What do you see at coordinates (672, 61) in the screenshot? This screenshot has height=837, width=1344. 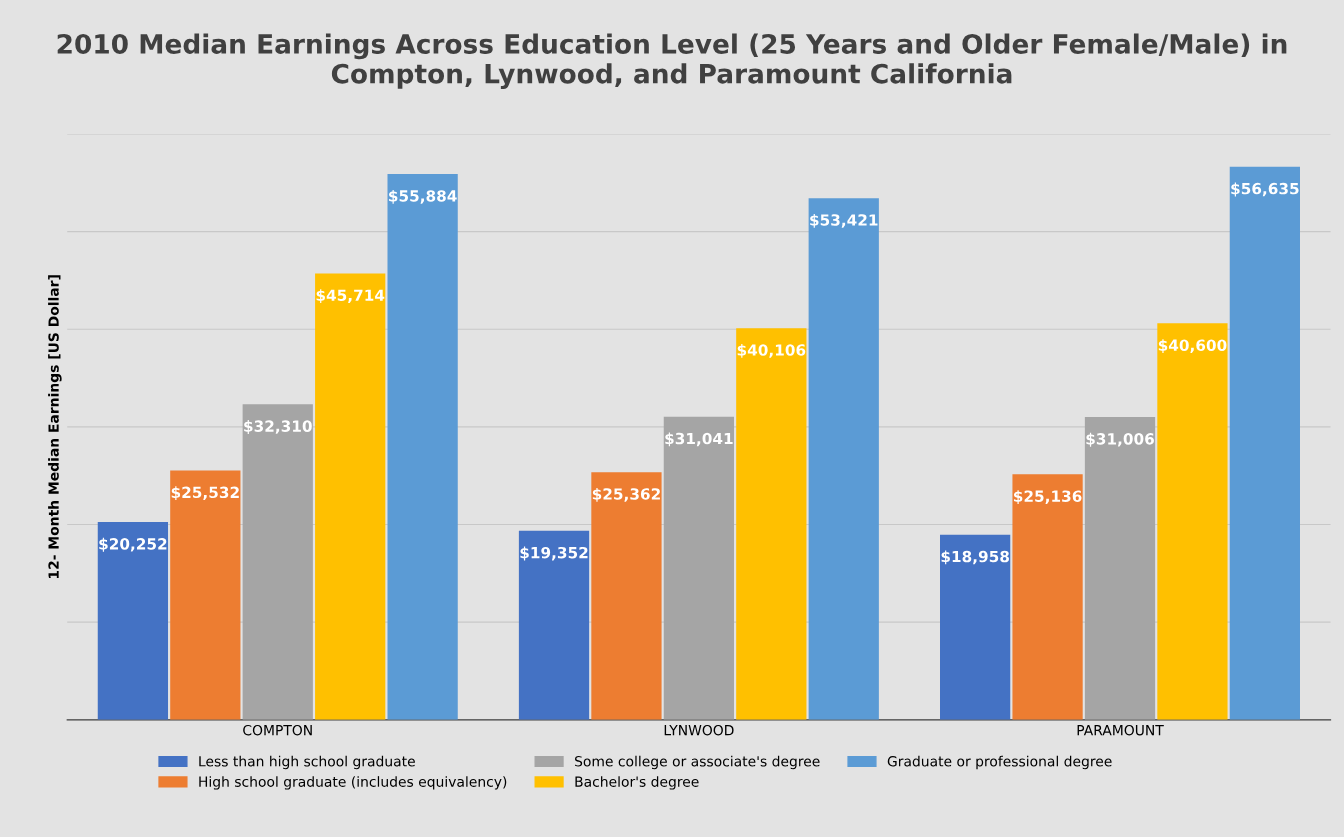 I see `chart-title: 2010 Median Earnings Across Education Level (25 Years and Older Female/Male) in Compton, Lynwood, and Paramount California` at bounding box center [672, 61].